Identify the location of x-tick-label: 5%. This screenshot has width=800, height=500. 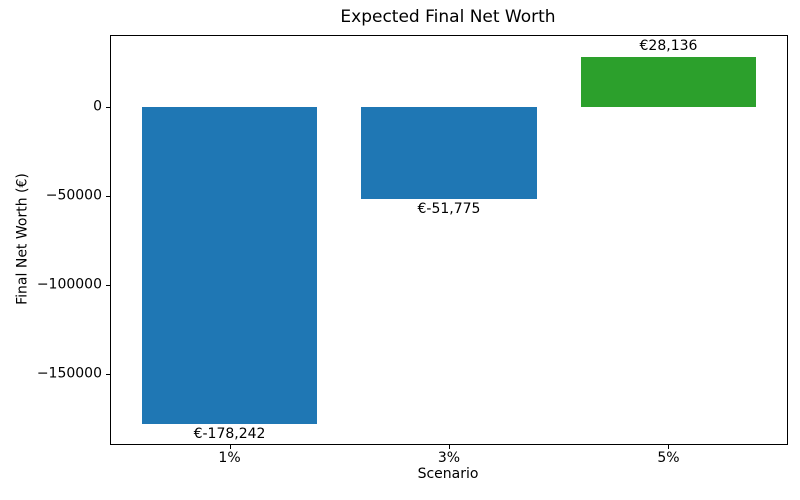
(668, 458).